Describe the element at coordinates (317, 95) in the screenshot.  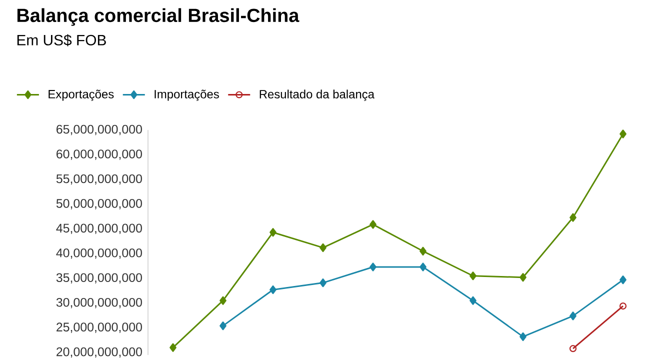
I see `legend-label: Resultado da balança` at that location.